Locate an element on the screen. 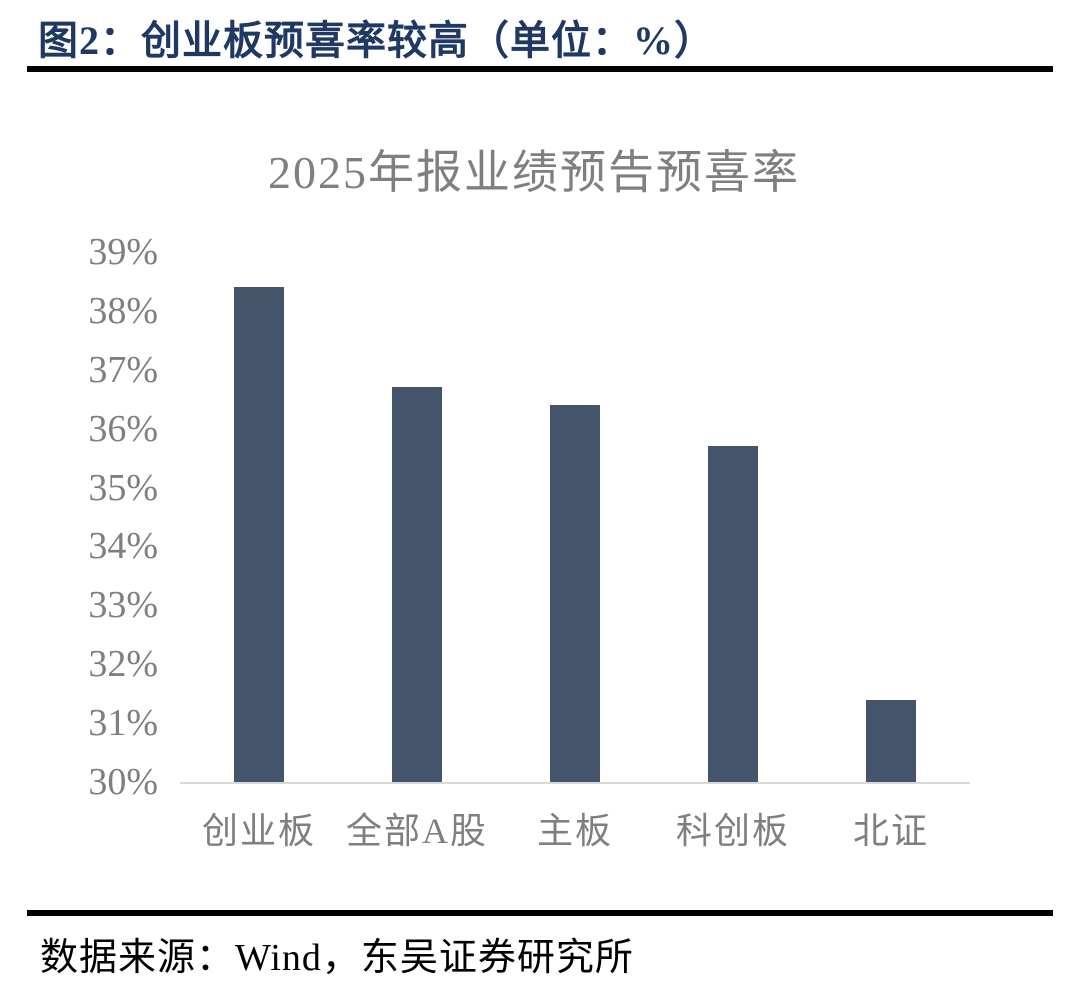 Image resolution: width=1080 pixels, height=990 pixels. y-axis-tick-label: 35% is located at coordinates (123, 487).